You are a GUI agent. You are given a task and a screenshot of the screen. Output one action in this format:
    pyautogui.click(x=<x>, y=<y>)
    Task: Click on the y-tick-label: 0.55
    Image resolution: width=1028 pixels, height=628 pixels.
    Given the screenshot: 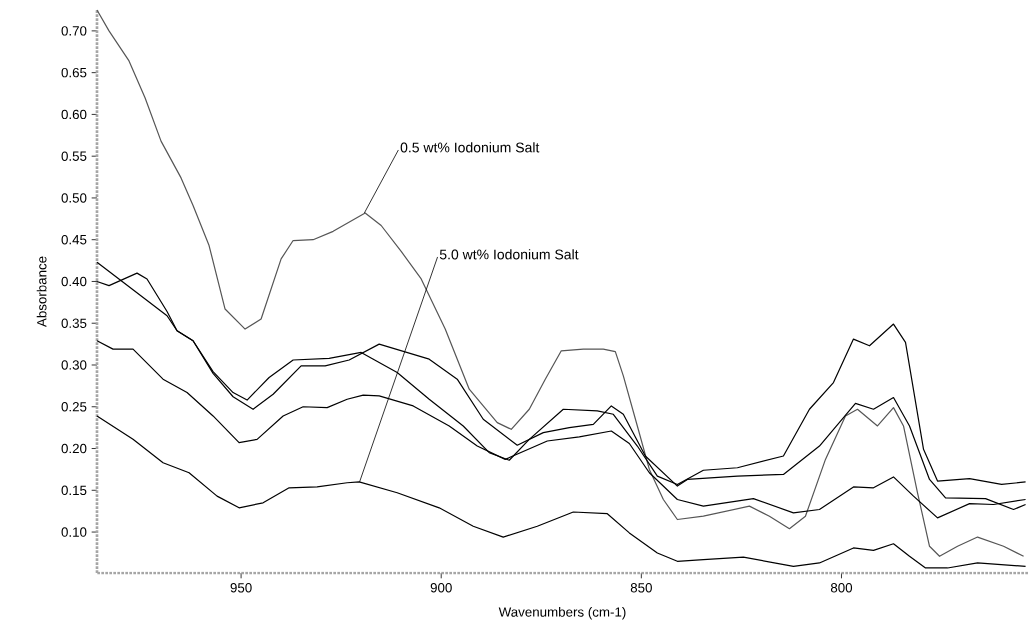 What is the action you would take?
    pyautogui.click(x=74, y=156)
    